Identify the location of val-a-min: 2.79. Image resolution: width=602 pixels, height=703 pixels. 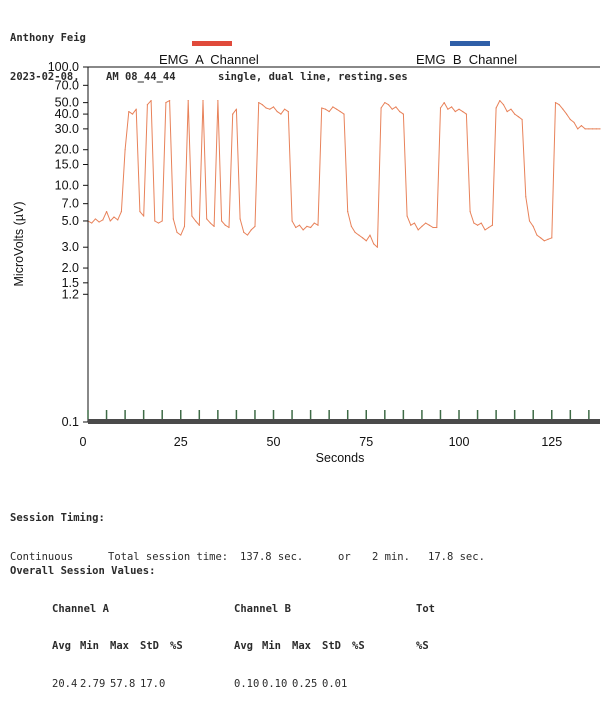
(93, 683).